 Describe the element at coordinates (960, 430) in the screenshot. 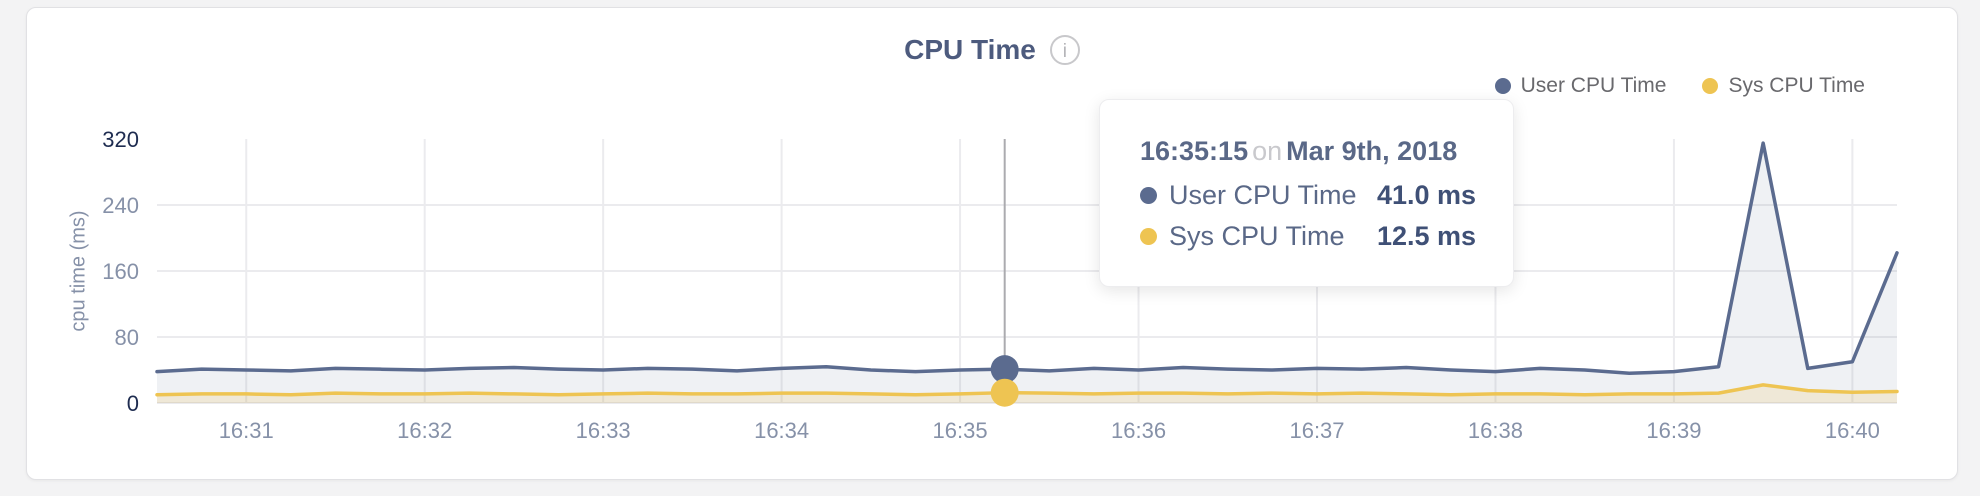

I see `x-tick-label: 16:35` at that location.